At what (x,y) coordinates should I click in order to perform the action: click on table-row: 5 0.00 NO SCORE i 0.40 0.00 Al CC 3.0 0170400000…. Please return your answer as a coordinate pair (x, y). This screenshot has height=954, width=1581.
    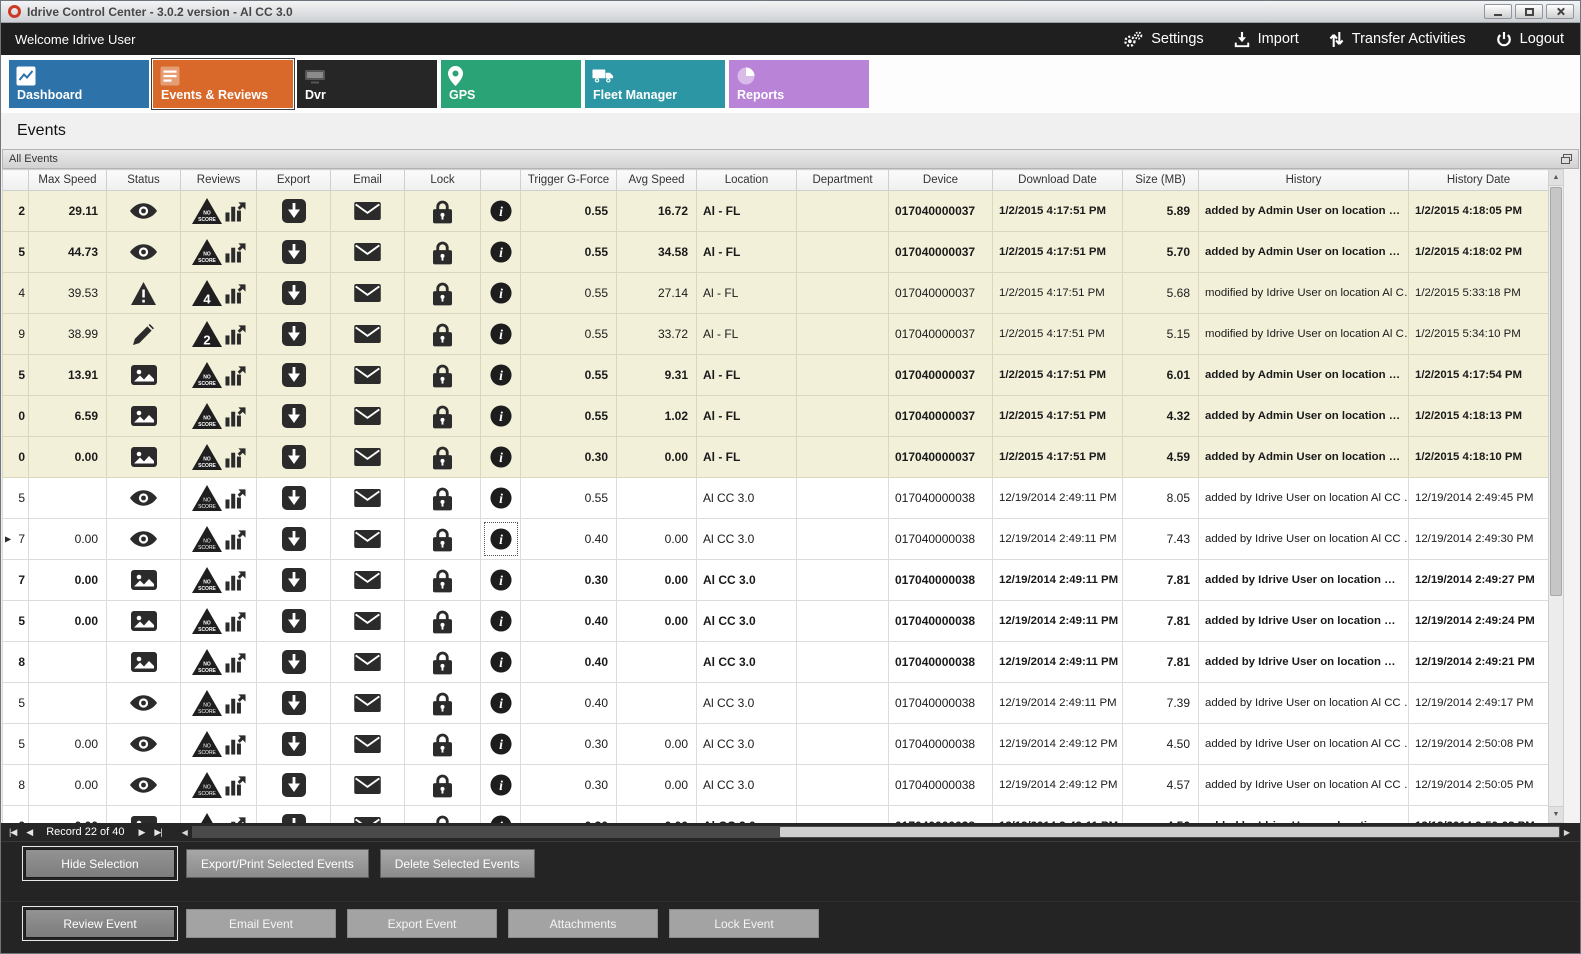
    Looking at the image, I should click on (775, 621).